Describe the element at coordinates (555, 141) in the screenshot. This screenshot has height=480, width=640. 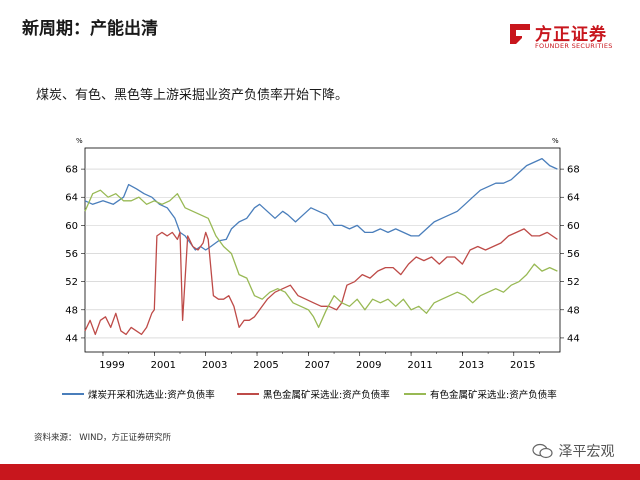
I see `y-unit-right: %` at that location.